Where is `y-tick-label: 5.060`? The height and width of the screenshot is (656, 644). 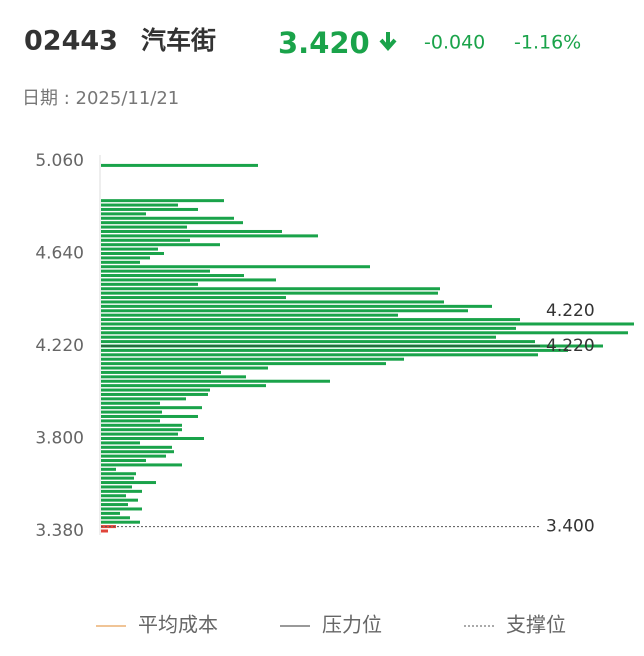
y-tick-label: 5.060 is located at coordinates (59, 161).